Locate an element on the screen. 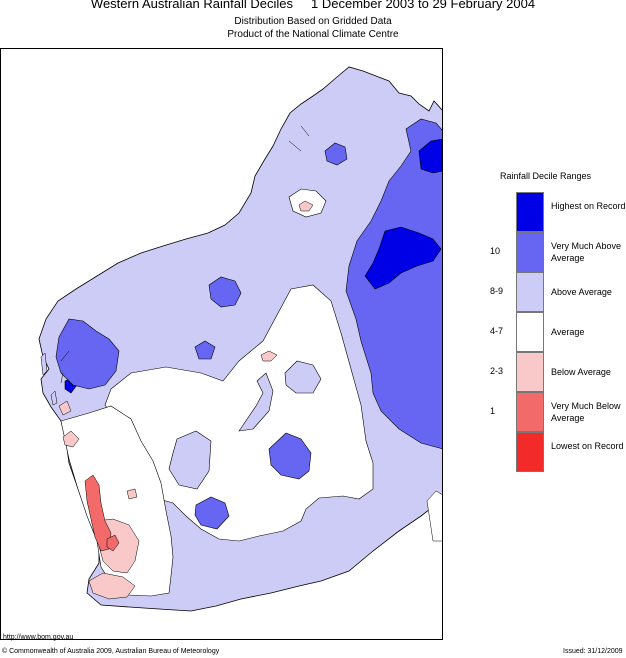 The width and height of the screenshot is (626, 658). footer-url: http://www.bom.gov.au is located at coordinates (38, 637).